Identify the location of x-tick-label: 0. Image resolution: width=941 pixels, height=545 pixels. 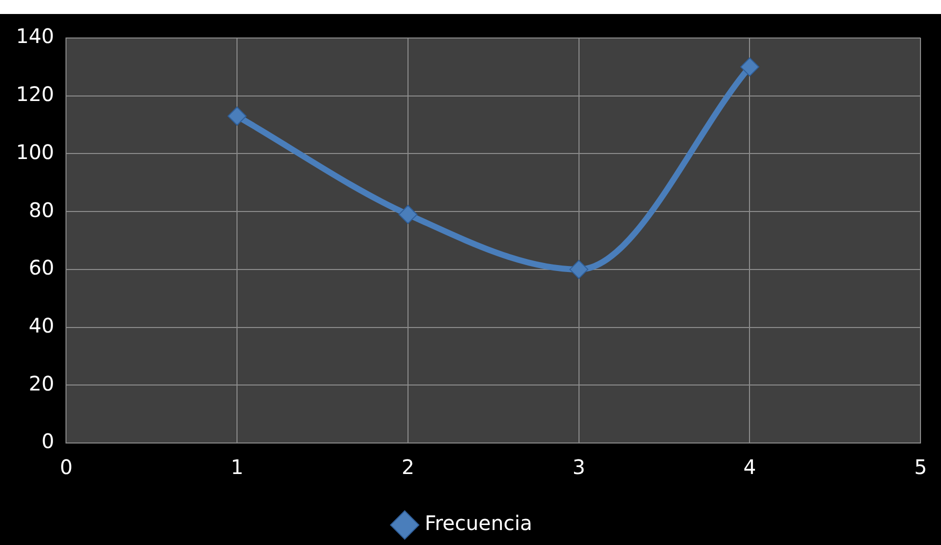
(66, 467).